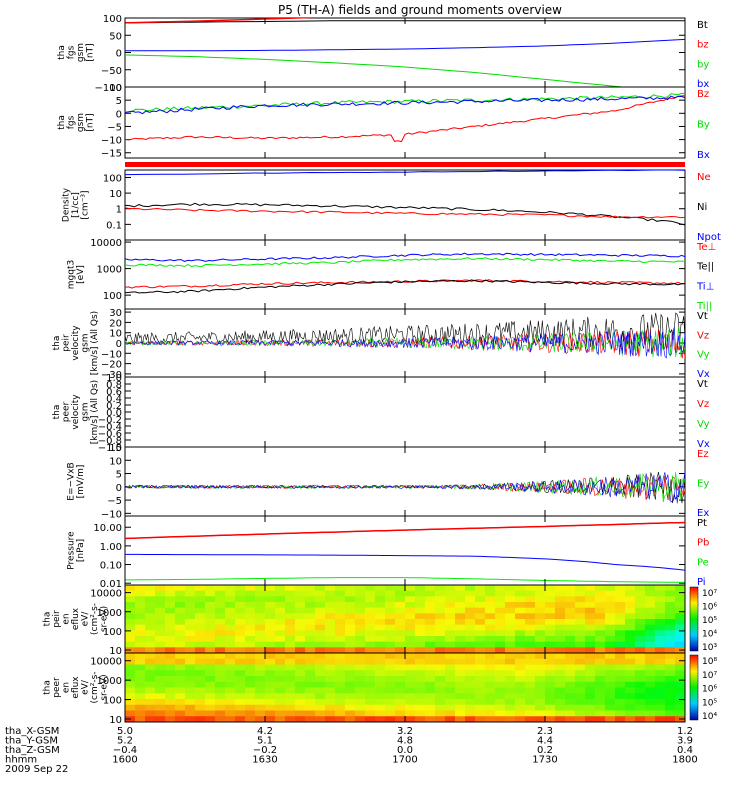 The image size is (750, 800). Describe the element at coordinates (703, 444) in the screenshot. I see `legend-vx: Vx` at that location.